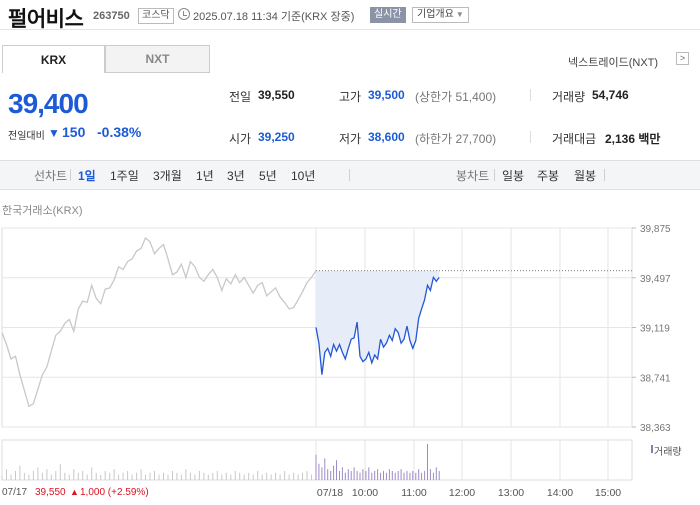 The height and width of the screenshot is (505, 700). What do you see at coordinates (48, 103) in the screenshot?
I see `current-price: 39,400` at bounding box center [48, 103].